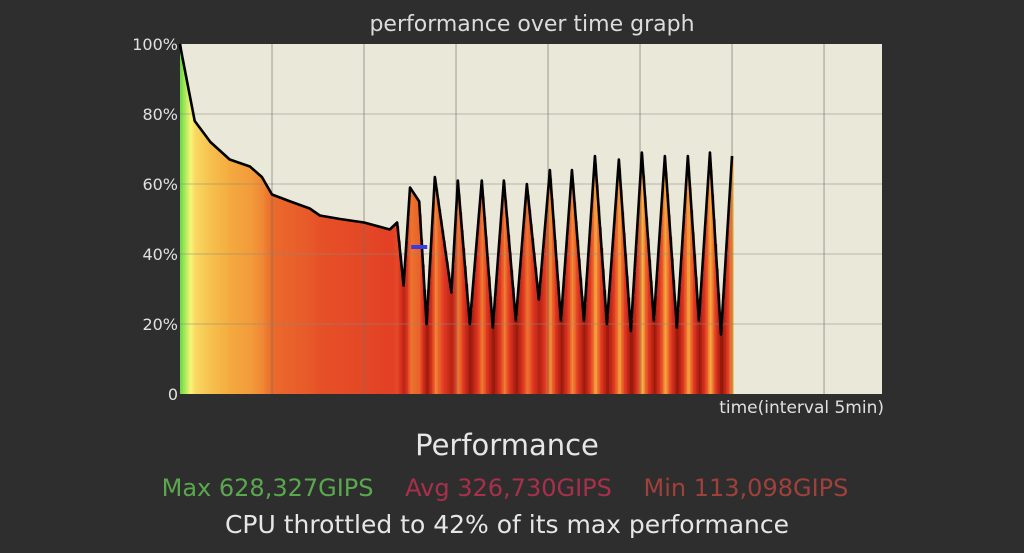 This screenshot has width=1024, height=553. Describe the element at coordinates (532, 24) in the screenshot. I see `chart-title: performance over time graph` at that location.